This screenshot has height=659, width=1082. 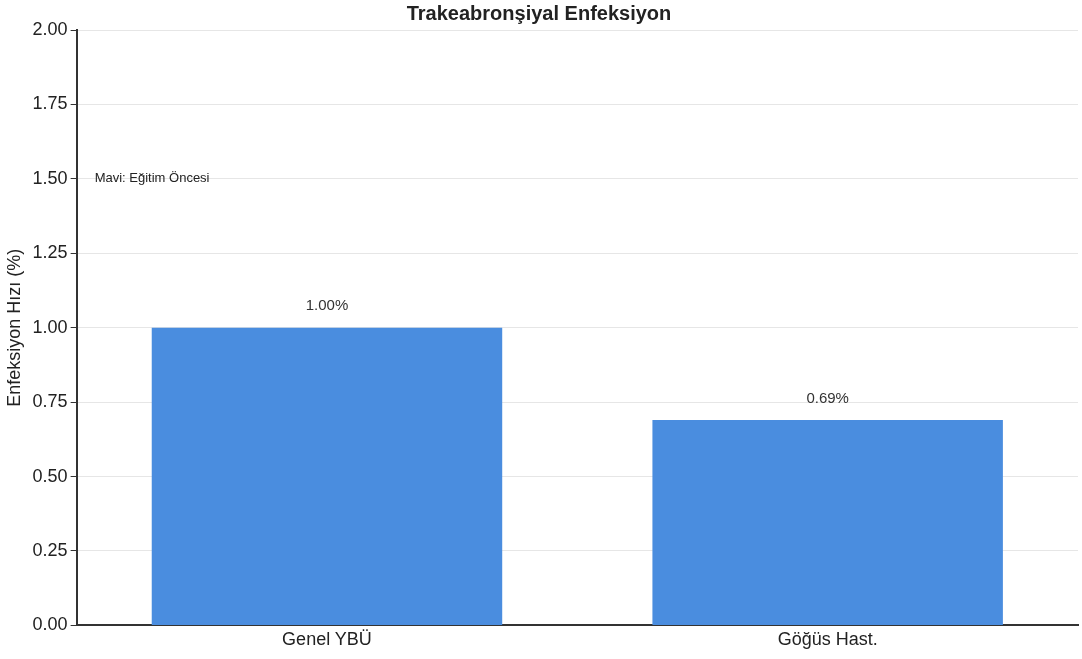 What do you see at coordinates (50, 28) in the screenshot?
I see `y-tick-label: 2.00` at bounding box center [50, 28].